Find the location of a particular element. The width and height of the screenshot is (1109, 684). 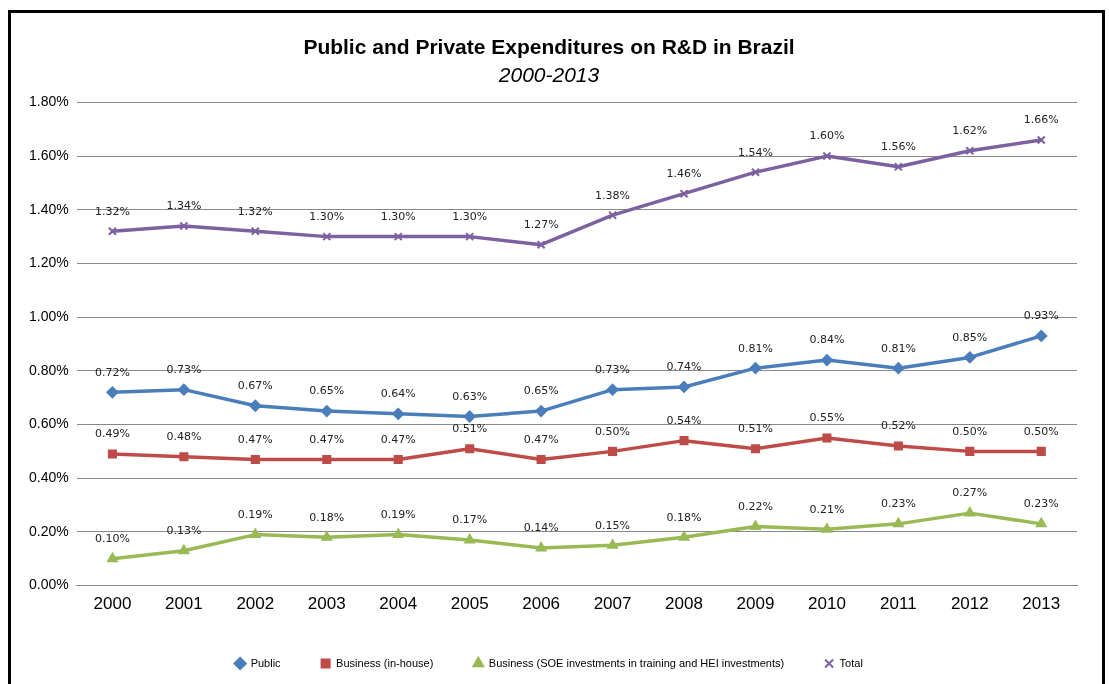

data-label: 0.49% is located at coordinates (112, 434).